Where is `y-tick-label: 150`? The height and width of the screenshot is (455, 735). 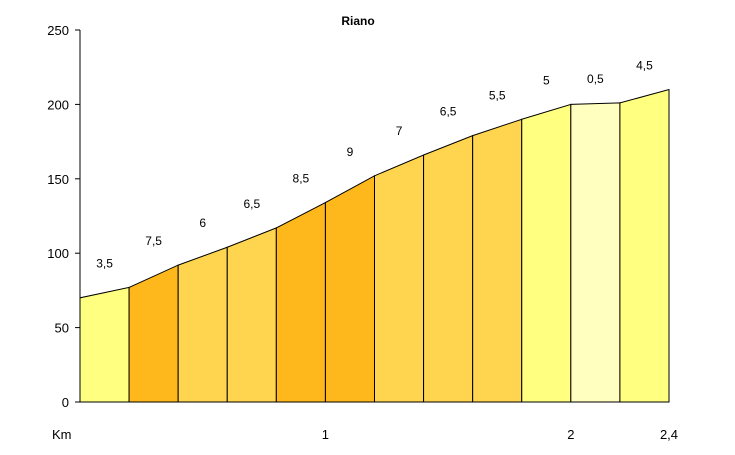
y-tick-label: 150 is located at coordinates (58, 179).